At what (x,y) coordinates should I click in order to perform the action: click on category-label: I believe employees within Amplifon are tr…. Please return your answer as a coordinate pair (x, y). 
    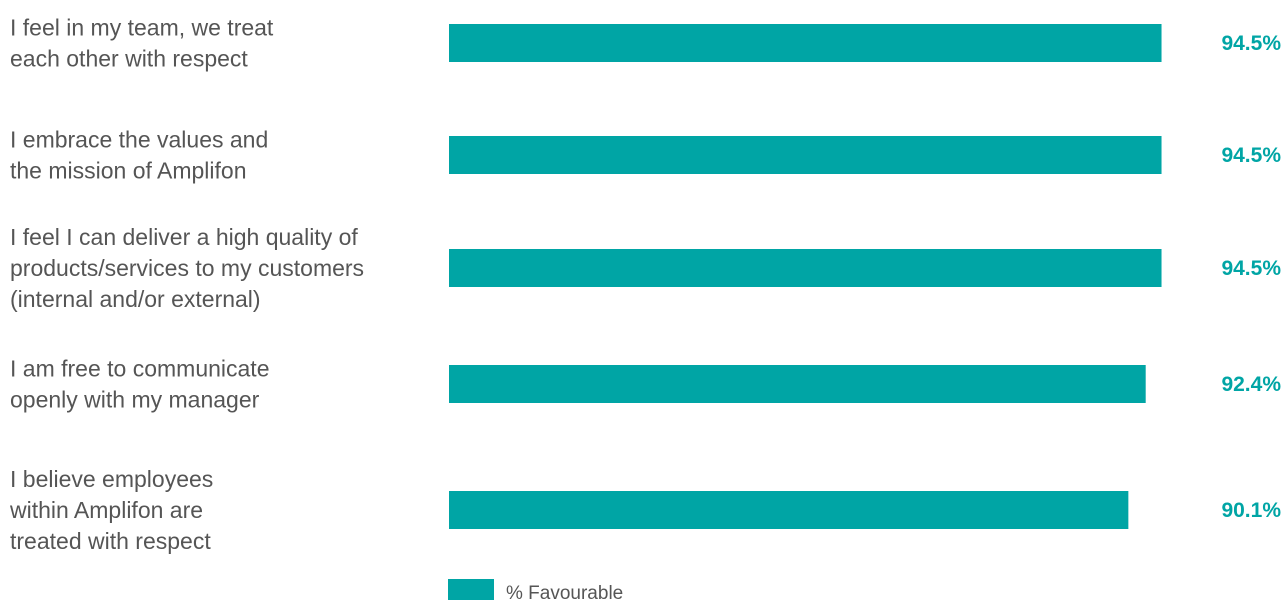
    Looking at the image, I should click on (111, 510).